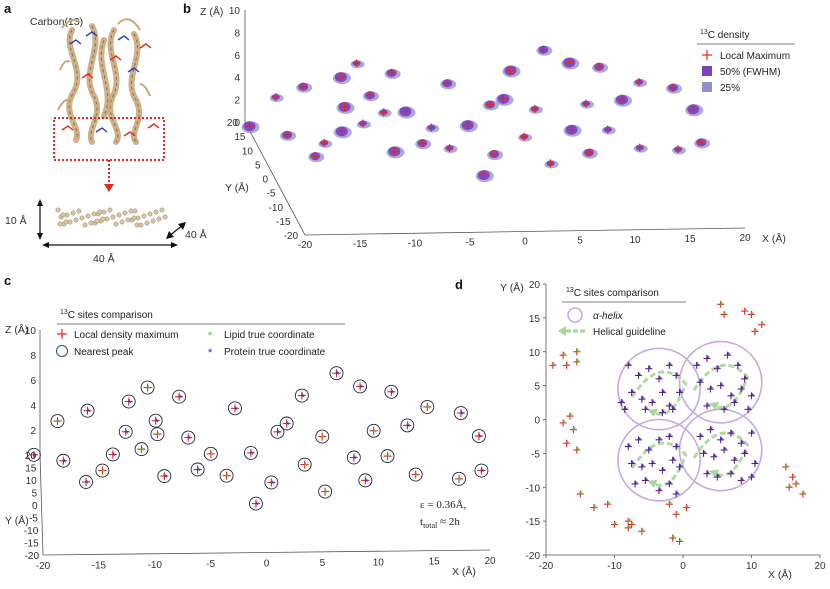  Describe the element at coordinates (257, 506) in the screenshot. I see `c-protein-26: *` at that location.